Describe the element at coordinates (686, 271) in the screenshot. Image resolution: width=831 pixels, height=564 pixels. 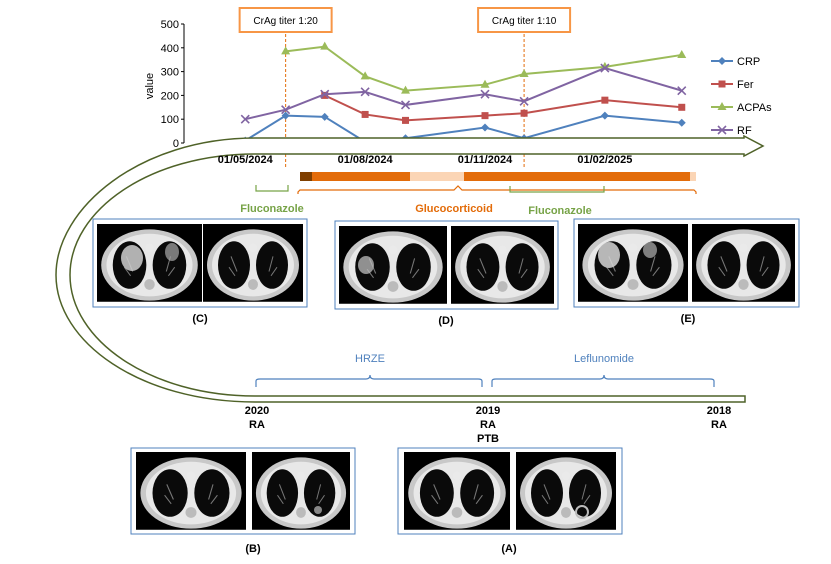
I see `ct-panel-e: (E)` at that location.